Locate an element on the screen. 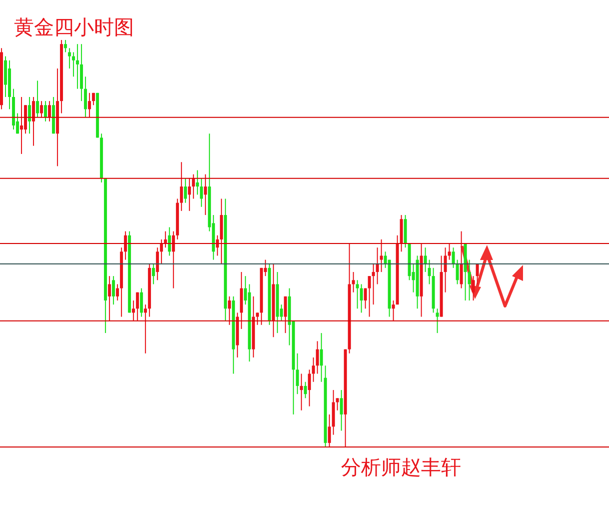 This screenshot has width=609, height=511. text: 分析师赵丰轩 is located at coordinates (401, 467).